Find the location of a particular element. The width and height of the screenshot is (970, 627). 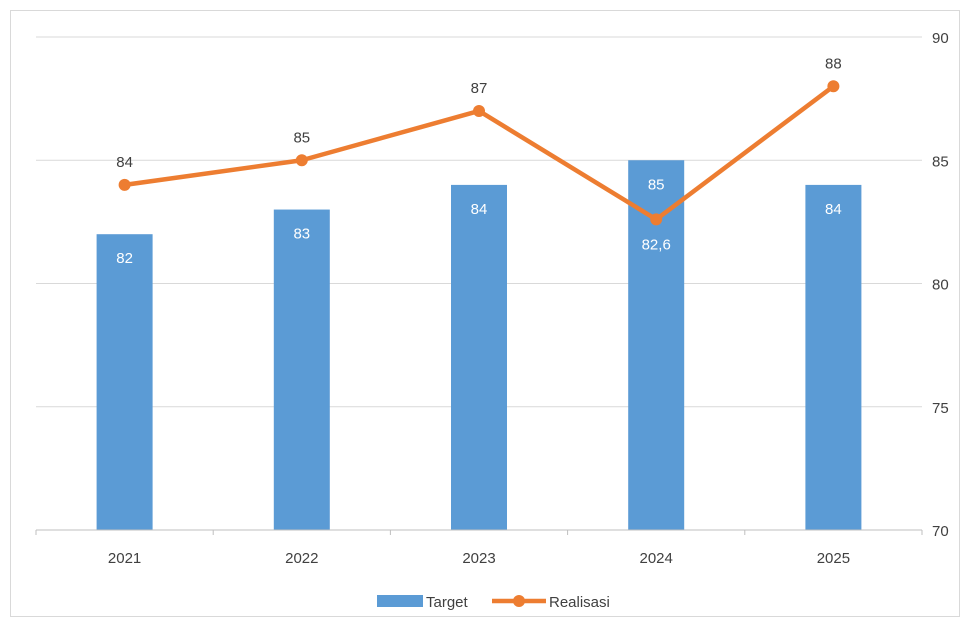

realisasi-data-label: 88 is located at coordinates (833, 63).